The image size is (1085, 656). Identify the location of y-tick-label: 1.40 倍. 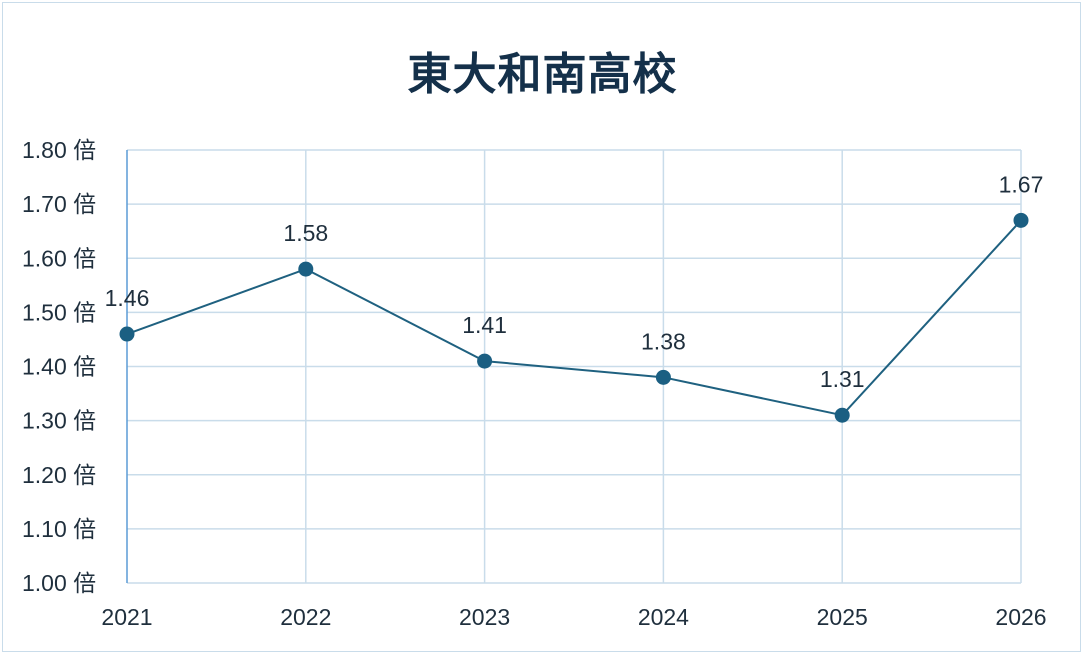
(59, 367).